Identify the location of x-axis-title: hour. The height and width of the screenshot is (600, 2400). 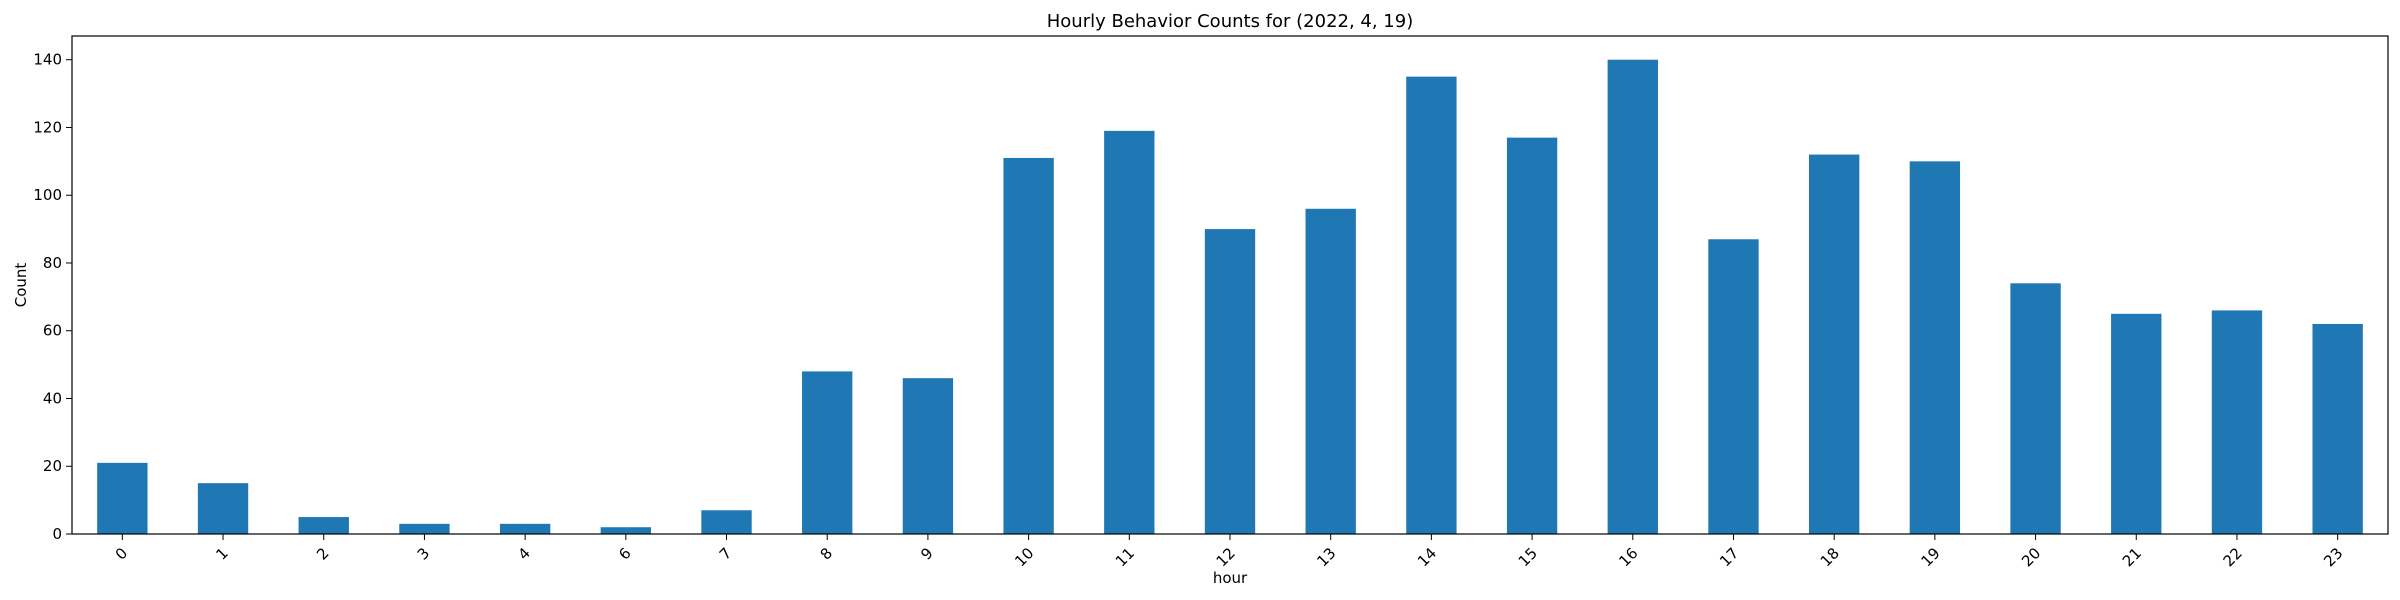
(1230, 578).